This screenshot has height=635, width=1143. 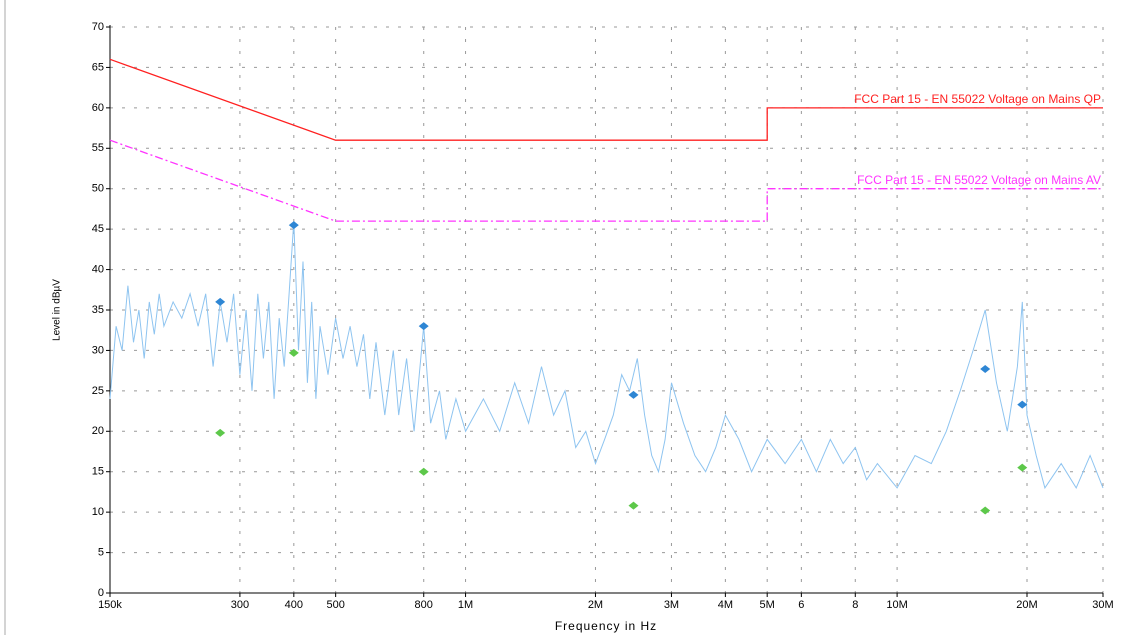 What do you see at coordinates (98, 431) in the screenshot?
I see `y-tick-label: 20` at bounding box center [98, 431].